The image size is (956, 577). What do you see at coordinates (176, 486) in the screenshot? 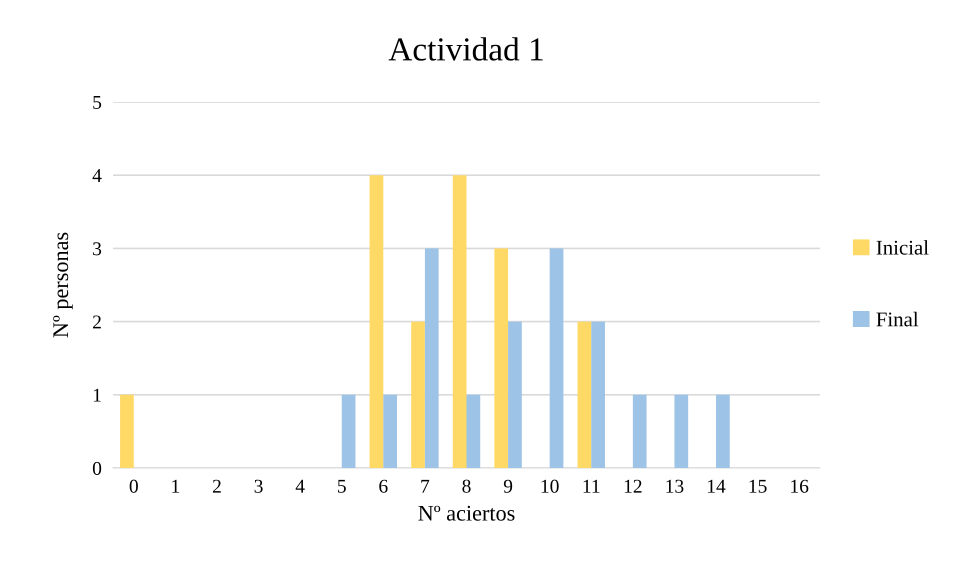
I see `x-tick-label: 1` at bounding box center [176, 486].